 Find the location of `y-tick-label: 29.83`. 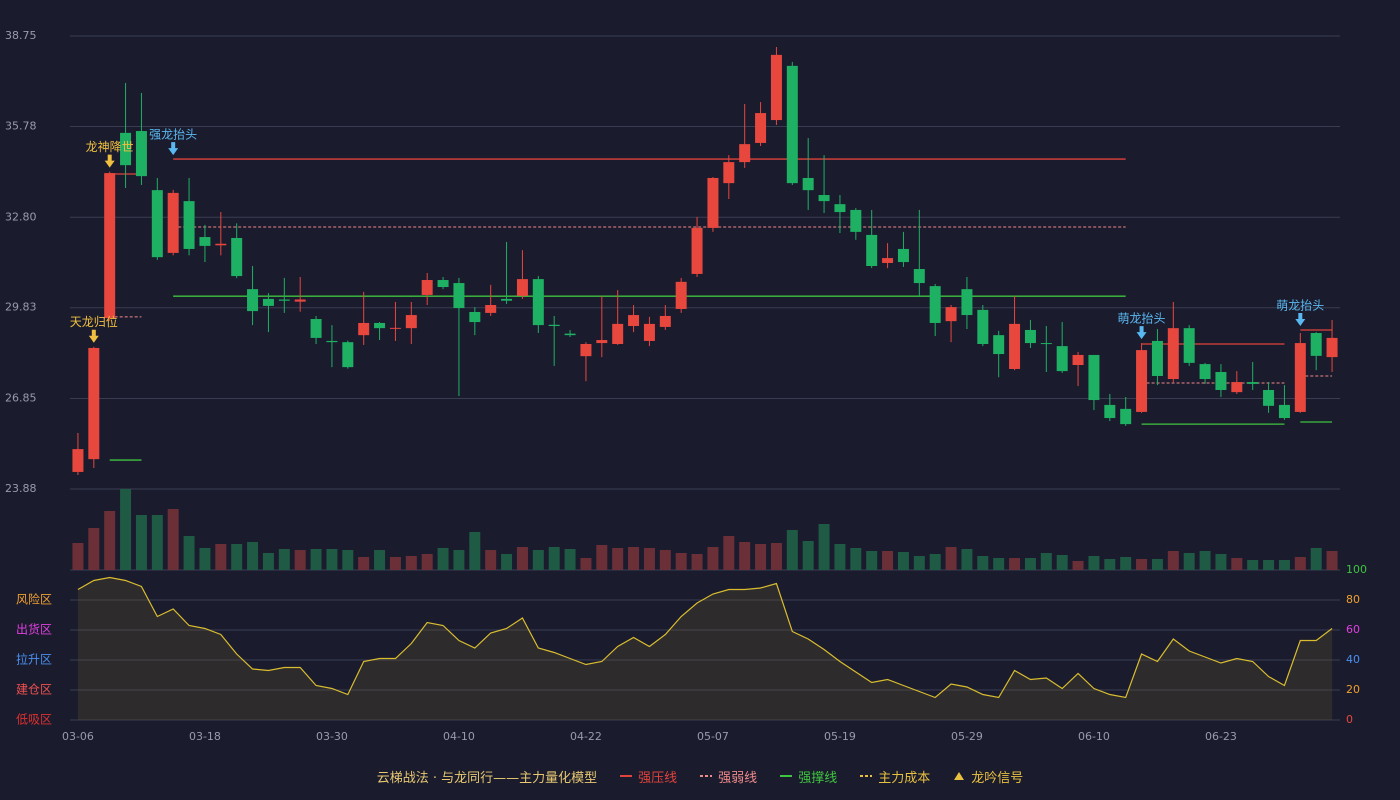

y-tick-label: 29.83 is located at coordinates (21, 307).